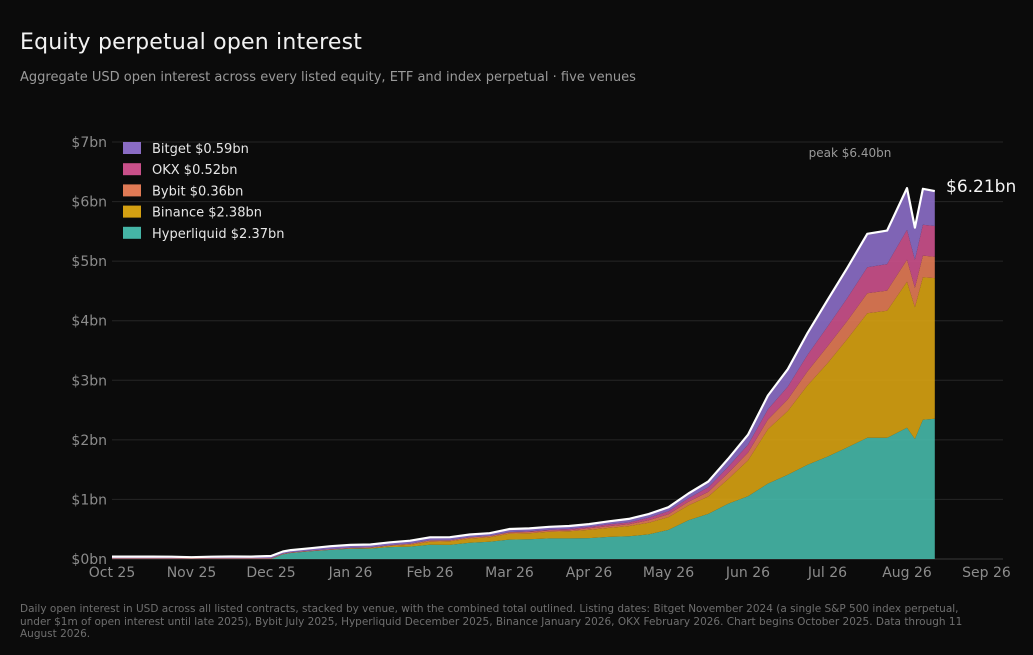  Describe the element at coordinates (89, 351) in the screenshot. I see `y-axis: $0bn $1bn $2bn $3bn $4bn $5bn $6bn $7bn` at that location.